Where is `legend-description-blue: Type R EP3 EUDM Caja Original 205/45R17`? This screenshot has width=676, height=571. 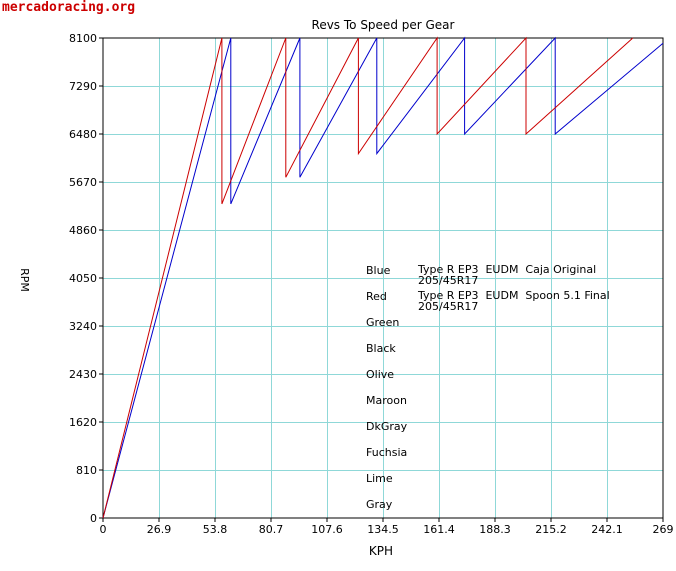 legend-description-blue: Type R EP3 EUDM Caja Original 205/45R17 is located at coordinates (507, 275).